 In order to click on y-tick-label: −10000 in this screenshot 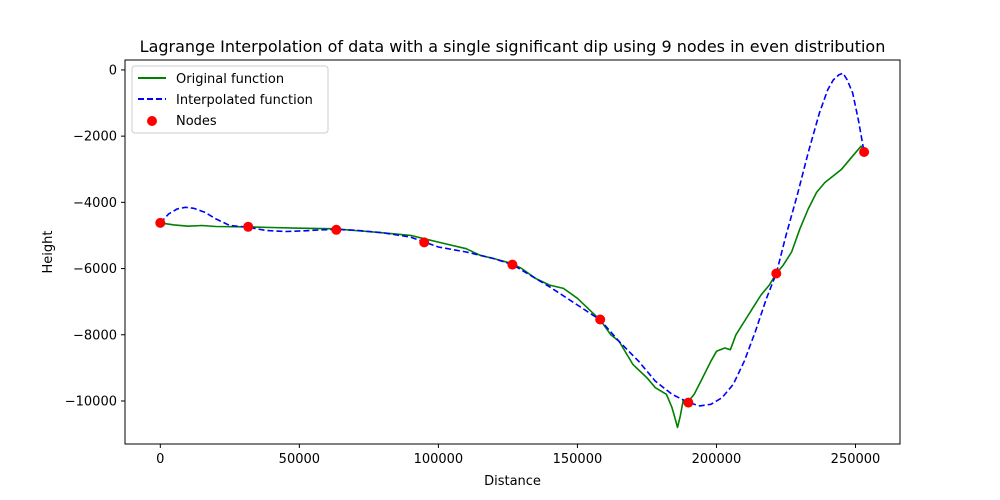, I will do `click(91, 401)`.